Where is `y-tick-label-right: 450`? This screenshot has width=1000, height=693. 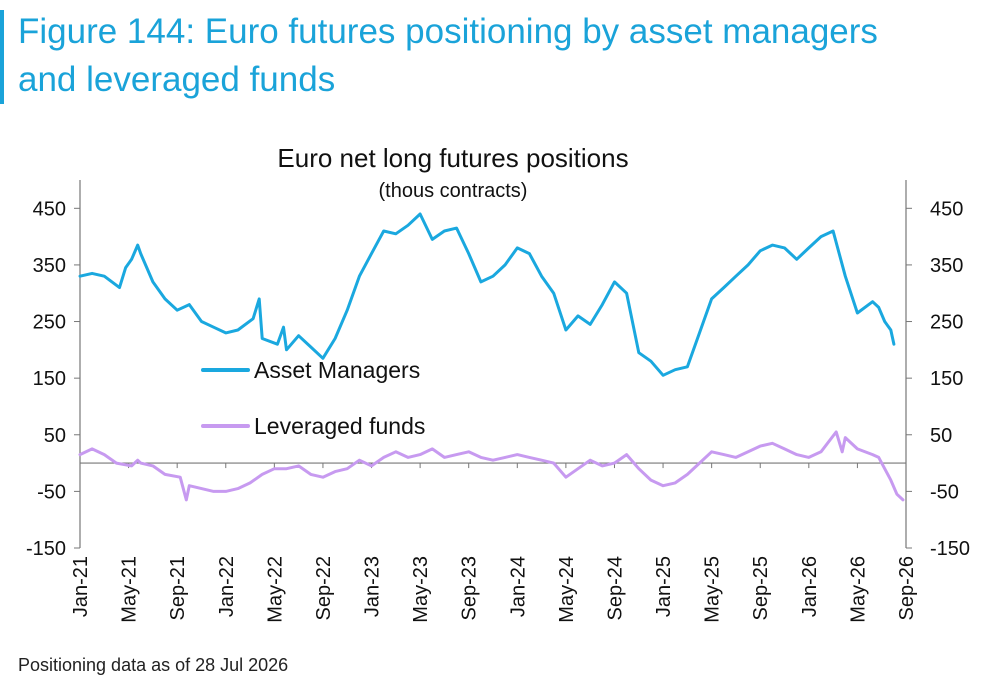
y-tick-label-right: 450 is located at coordinates (946, 209).